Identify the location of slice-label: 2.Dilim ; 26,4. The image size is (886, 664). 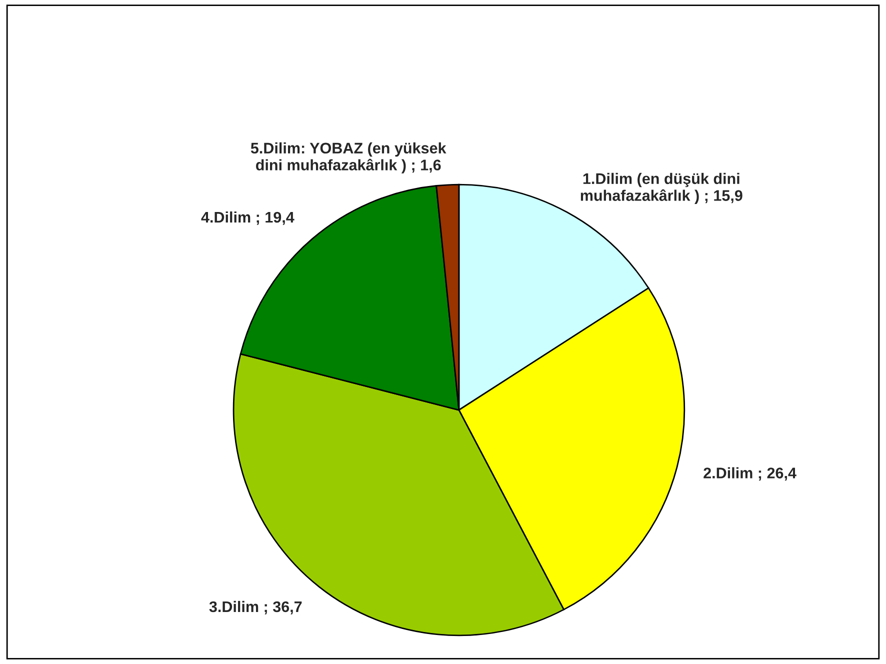
(750, 474).